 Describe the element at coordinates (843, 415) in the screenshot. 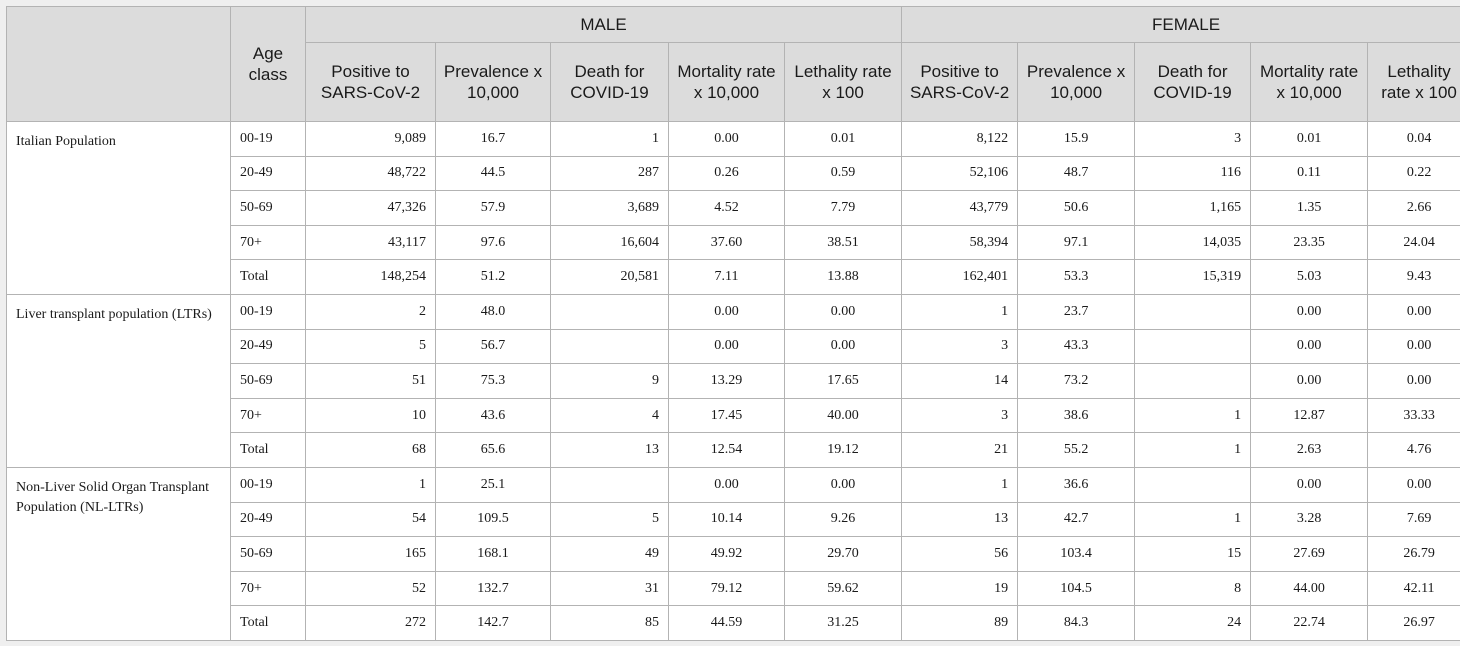

I see `male-value-cell: 40.00` at that location.